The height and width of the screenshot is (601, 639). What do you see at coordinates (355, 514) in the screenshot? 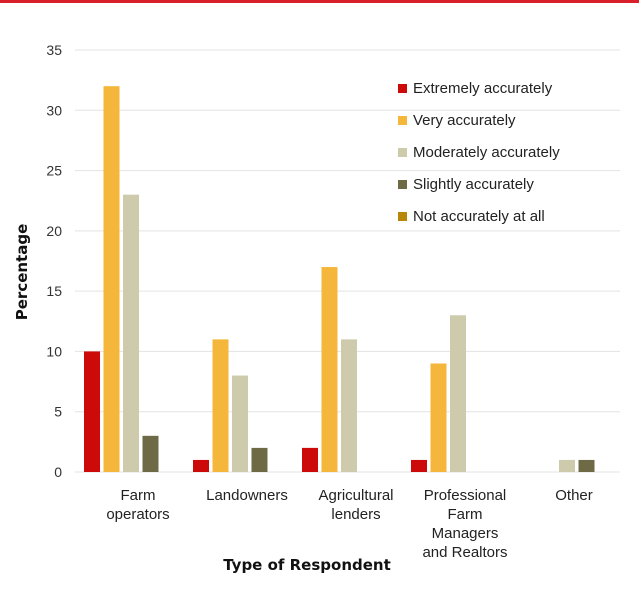
I see `x-category-label: lenders` at bounding box center [355, 514].